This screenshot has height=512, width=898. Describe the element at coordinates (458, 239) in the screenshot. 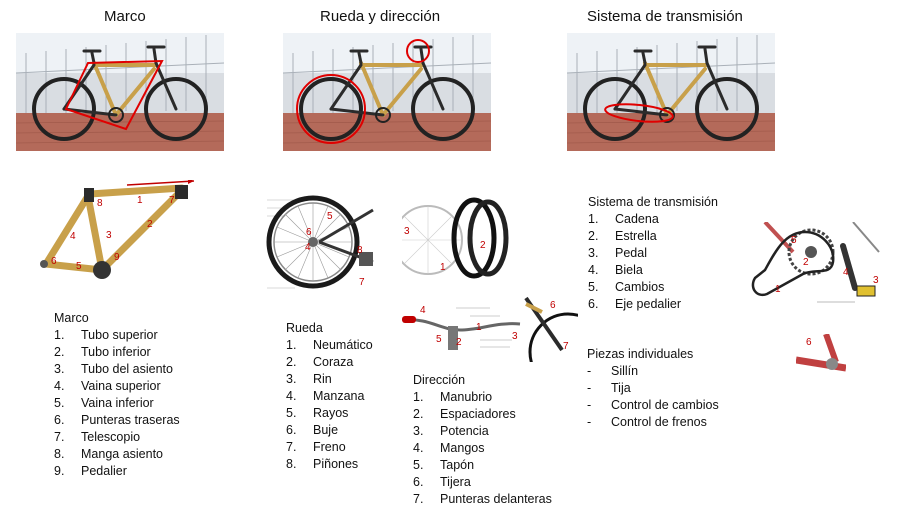

I see `tire-detail-image: 3 2 1` at that location.